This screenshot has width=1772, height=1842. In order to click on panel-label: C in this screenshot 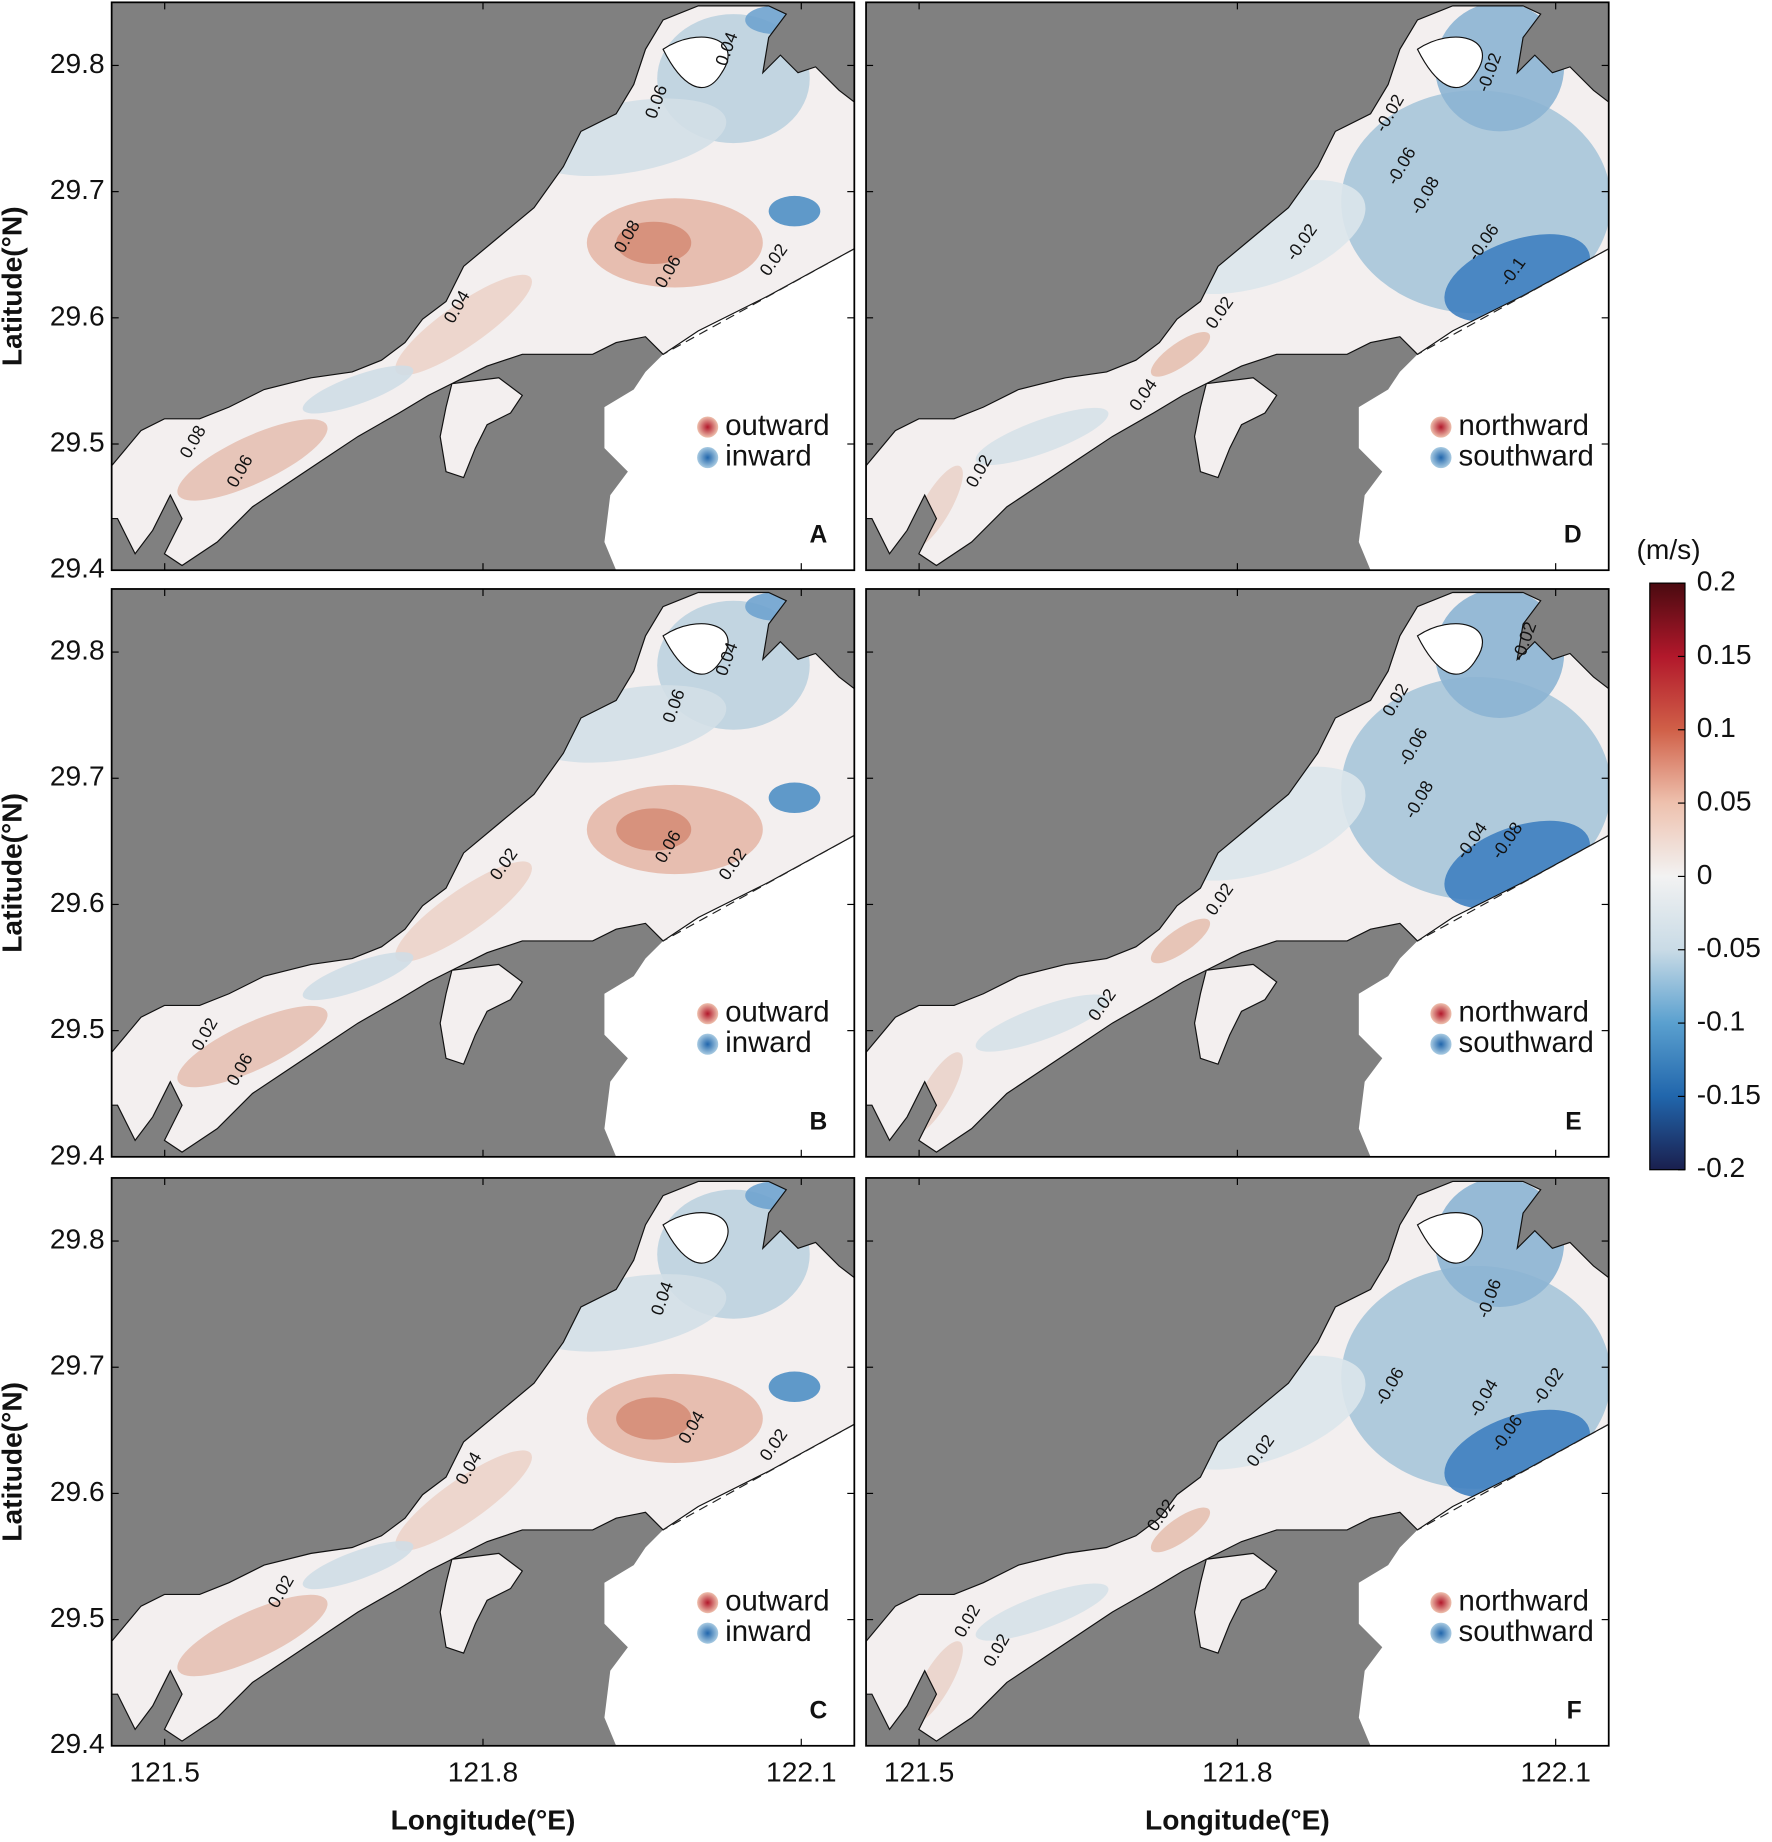, I will do `click(819, 1710)`.